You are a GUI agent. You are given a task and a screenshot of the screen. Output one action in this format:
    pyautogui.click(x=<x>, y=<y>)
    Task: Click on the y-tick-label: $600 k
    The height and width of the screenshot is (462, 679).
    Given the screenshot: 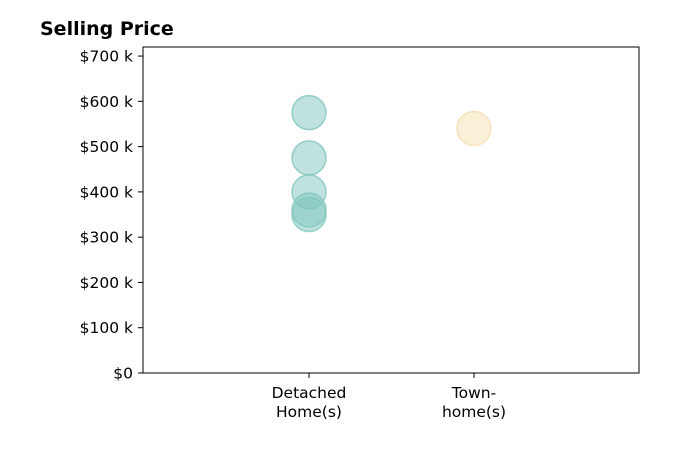 What is the action you would take?
    pyautogui.click(x=106, y=102)
    